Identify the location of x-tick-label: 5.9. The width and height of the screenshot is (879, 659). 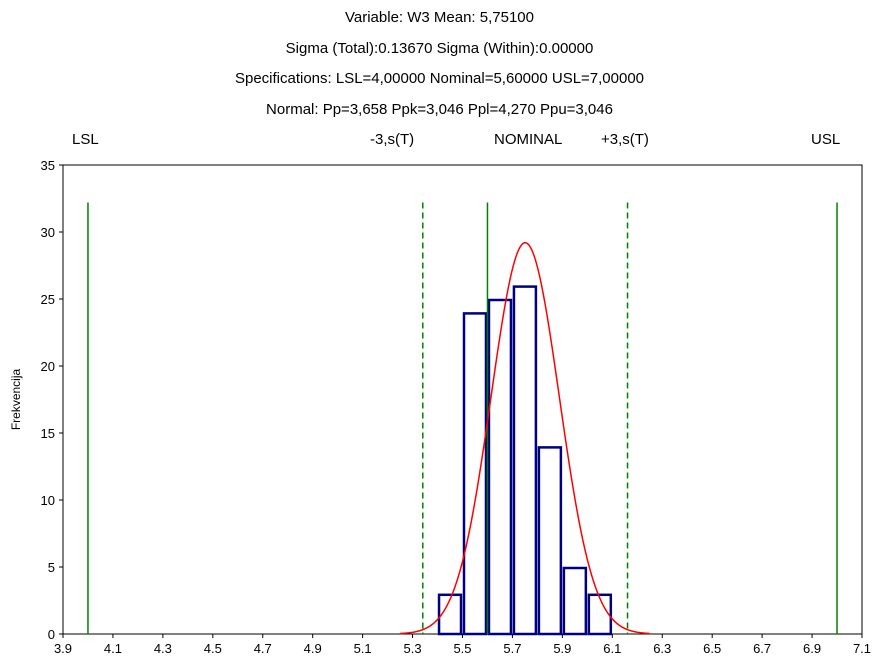
(562, 648).